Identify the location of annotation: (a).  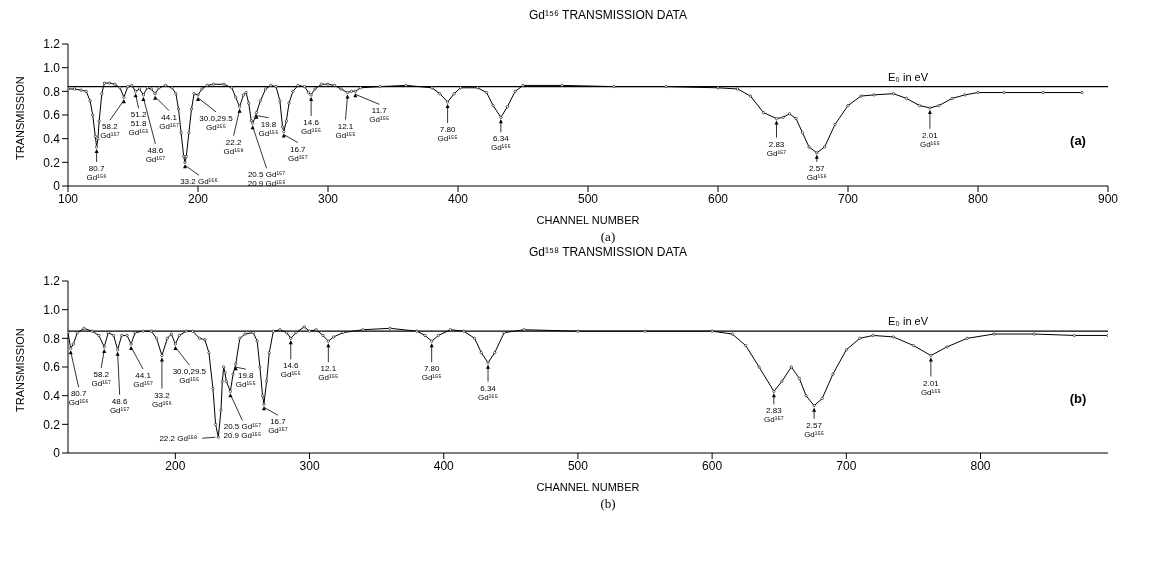
(1078, 140).